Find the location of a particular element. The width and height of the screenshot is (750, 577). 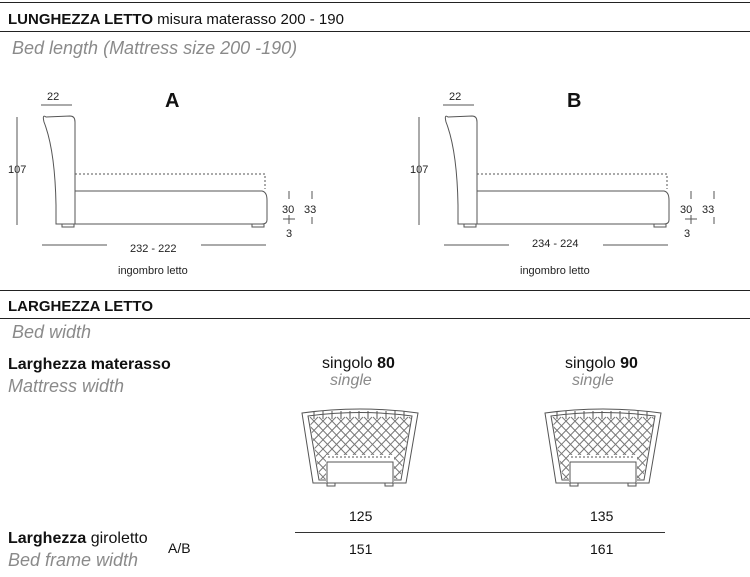

mattress-width-value: 125 is located at coordinates (361, 516).